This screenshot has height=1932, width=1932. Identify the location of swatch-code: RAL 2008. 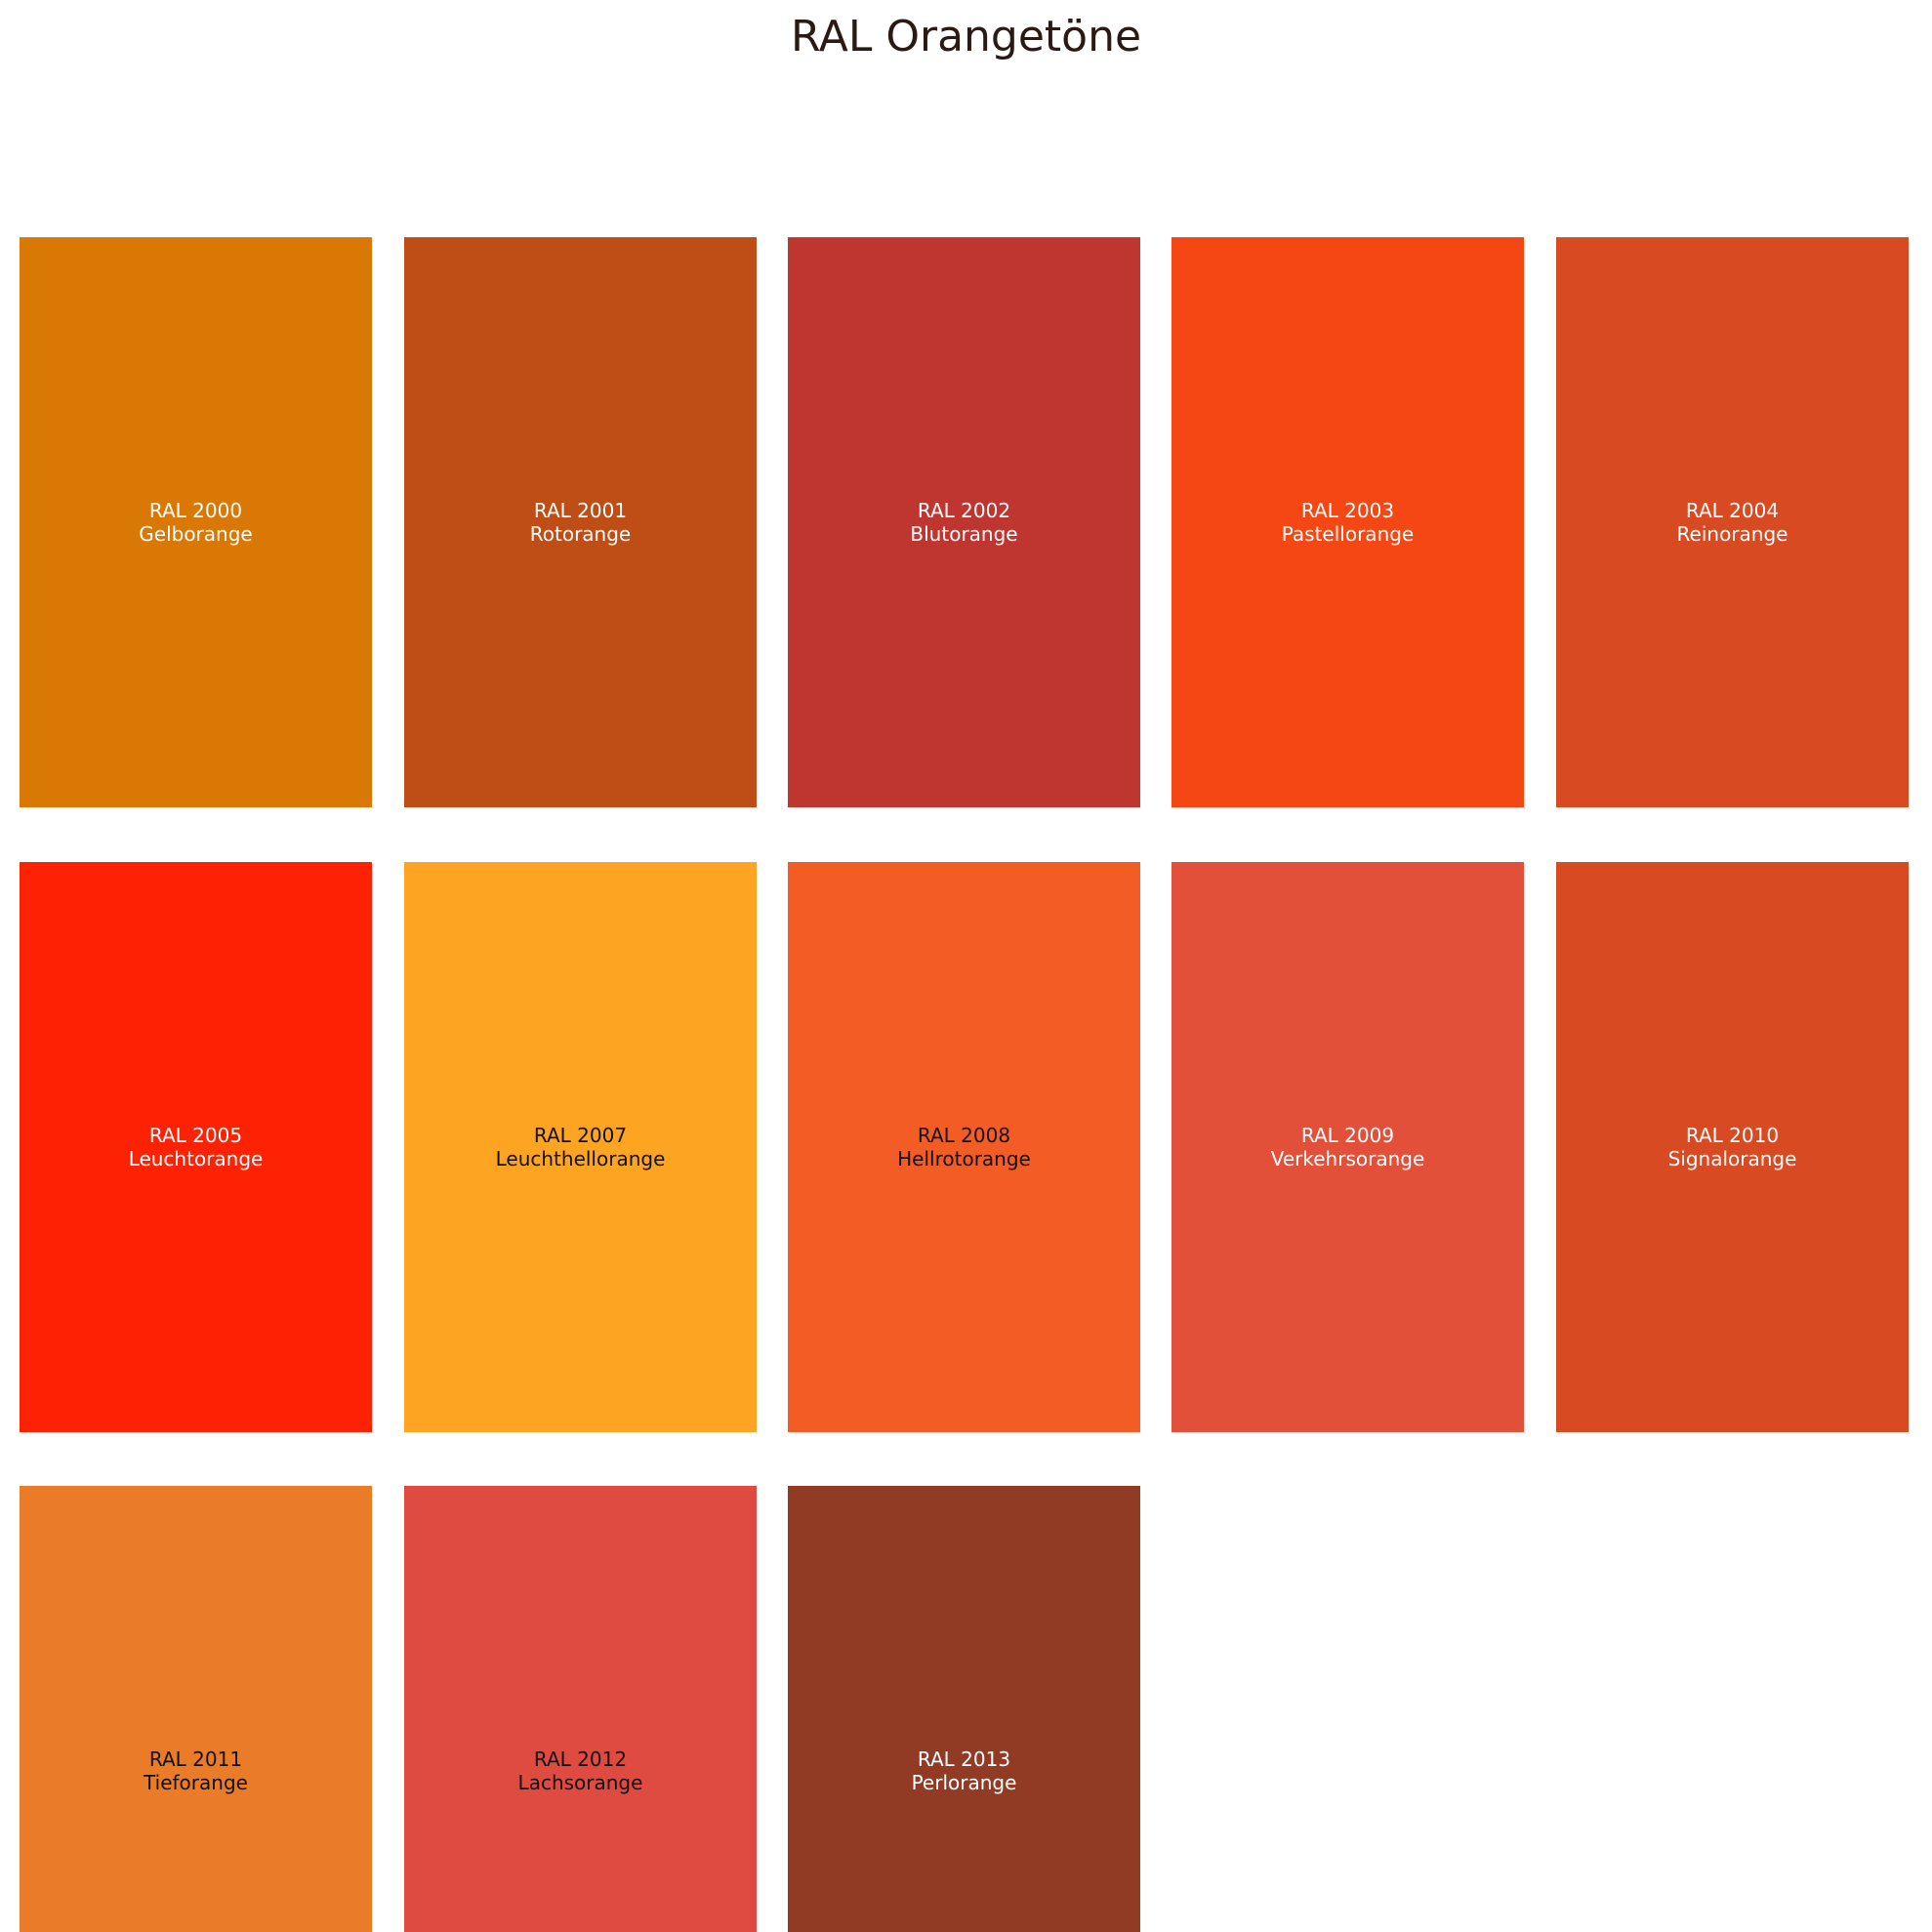
(964, 1135).